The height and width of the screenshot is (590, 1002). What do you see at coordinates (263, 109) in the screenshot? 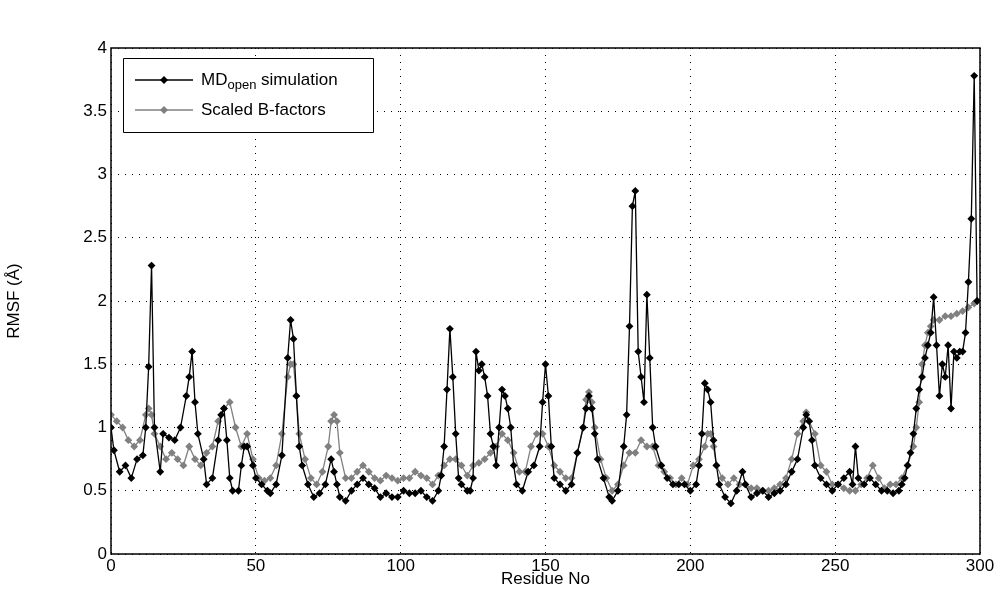
I see `legend-label: Scaled B-factors` at bounding box center [263, 109].